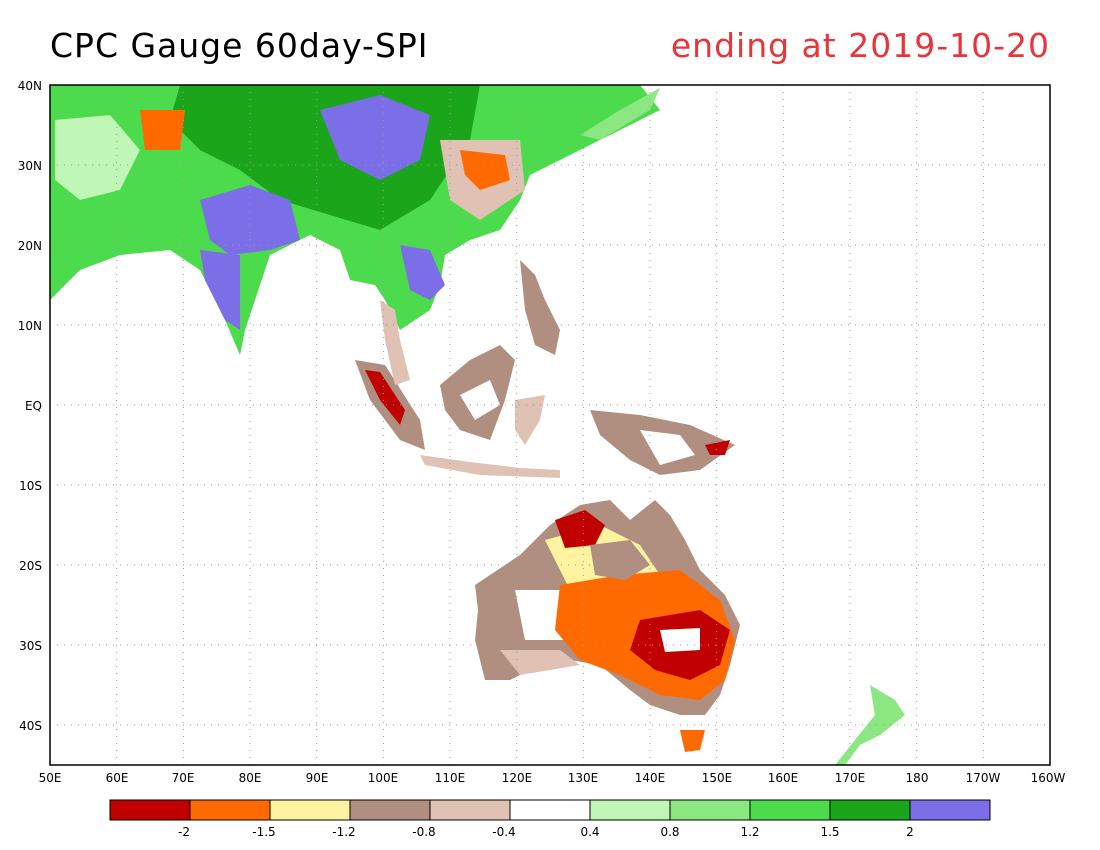 The width and height of the screenshot is (1100, 850). What do you see at coordinates (583, 778) in the screenshot?
I see `lon-label: 130E` at bounding box center [583, 778].